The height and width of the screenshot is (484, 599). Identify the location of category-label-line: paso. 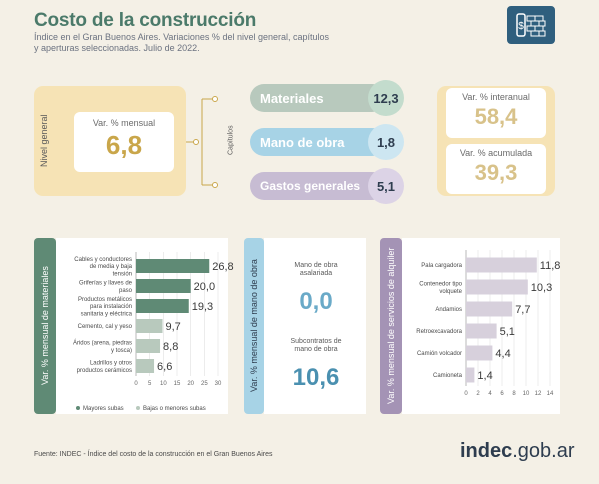
(126, 291).